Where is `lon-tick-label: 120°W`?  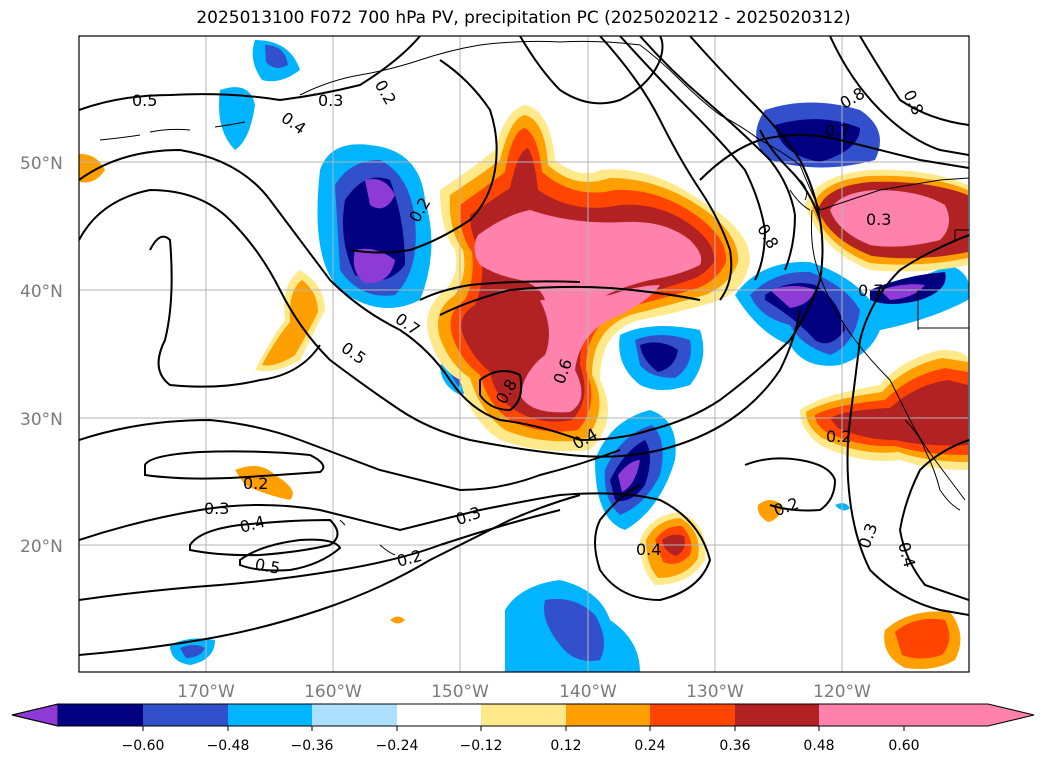 lon-tick-label: 120°W is located at coordinates (842, 692).